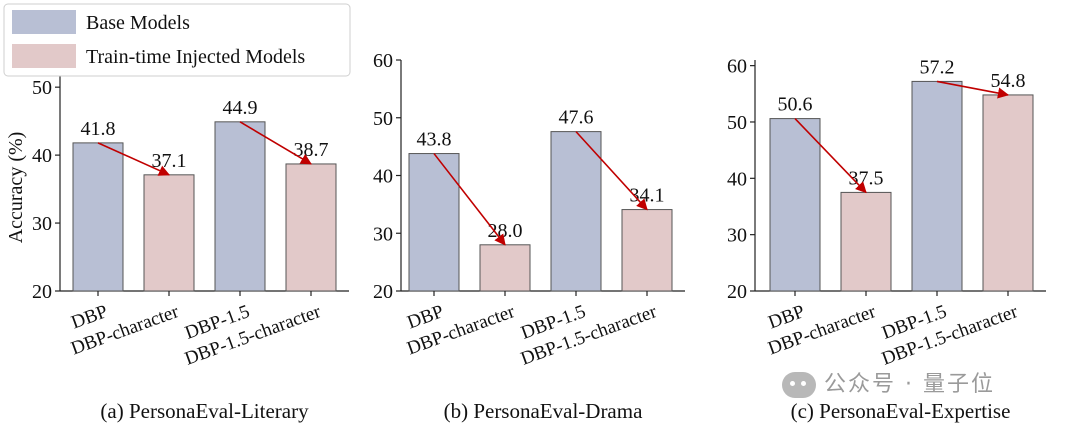 The width and height of the screenshot is (1080, 427). Describe the element at coordinates (195, 57) in the screenshot. I see `legend-label: Train-time Injected Models` at that location.